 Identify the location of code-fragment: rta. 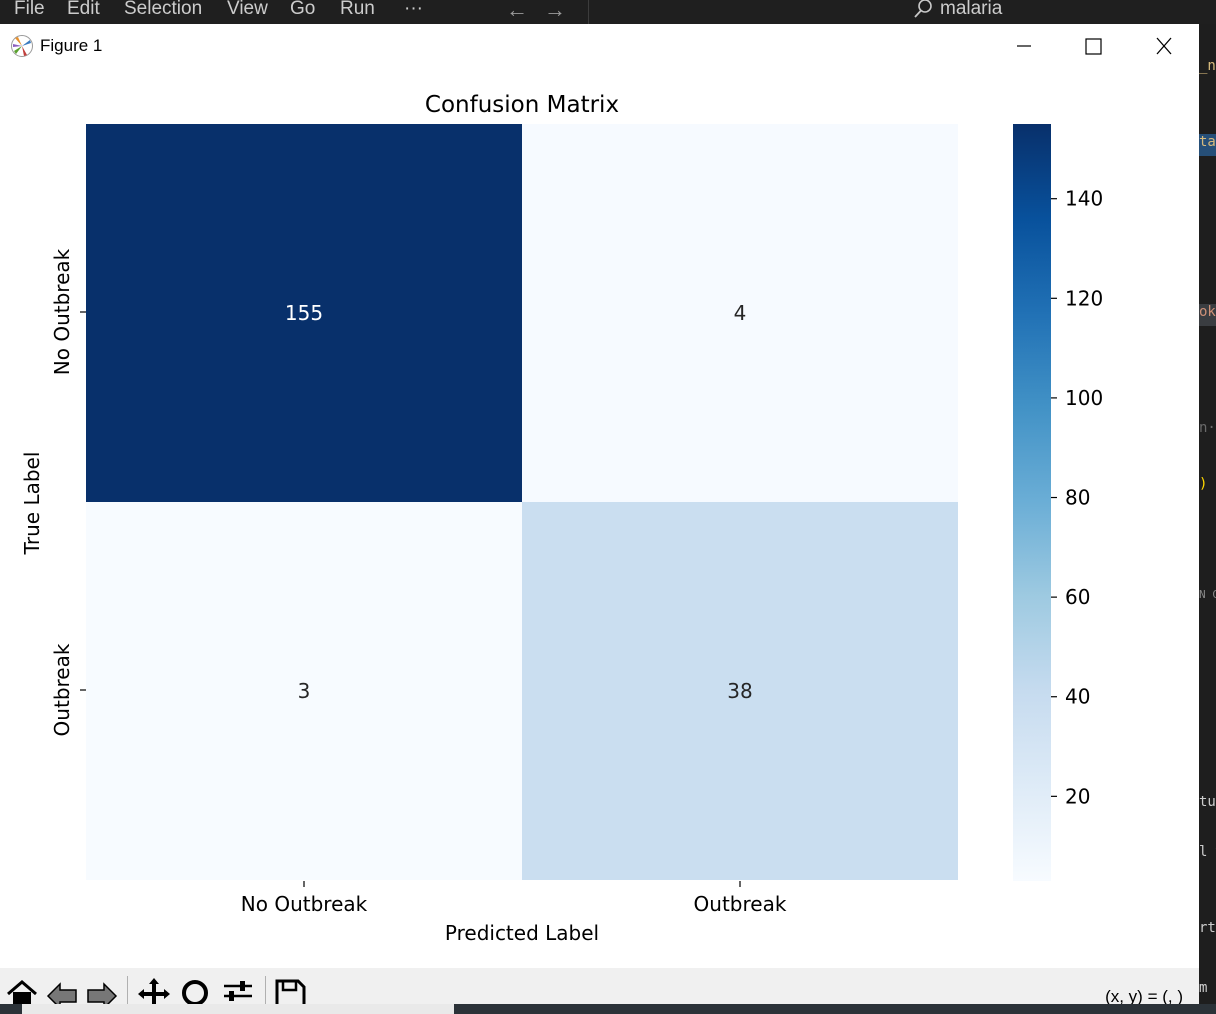
(1207, 928).